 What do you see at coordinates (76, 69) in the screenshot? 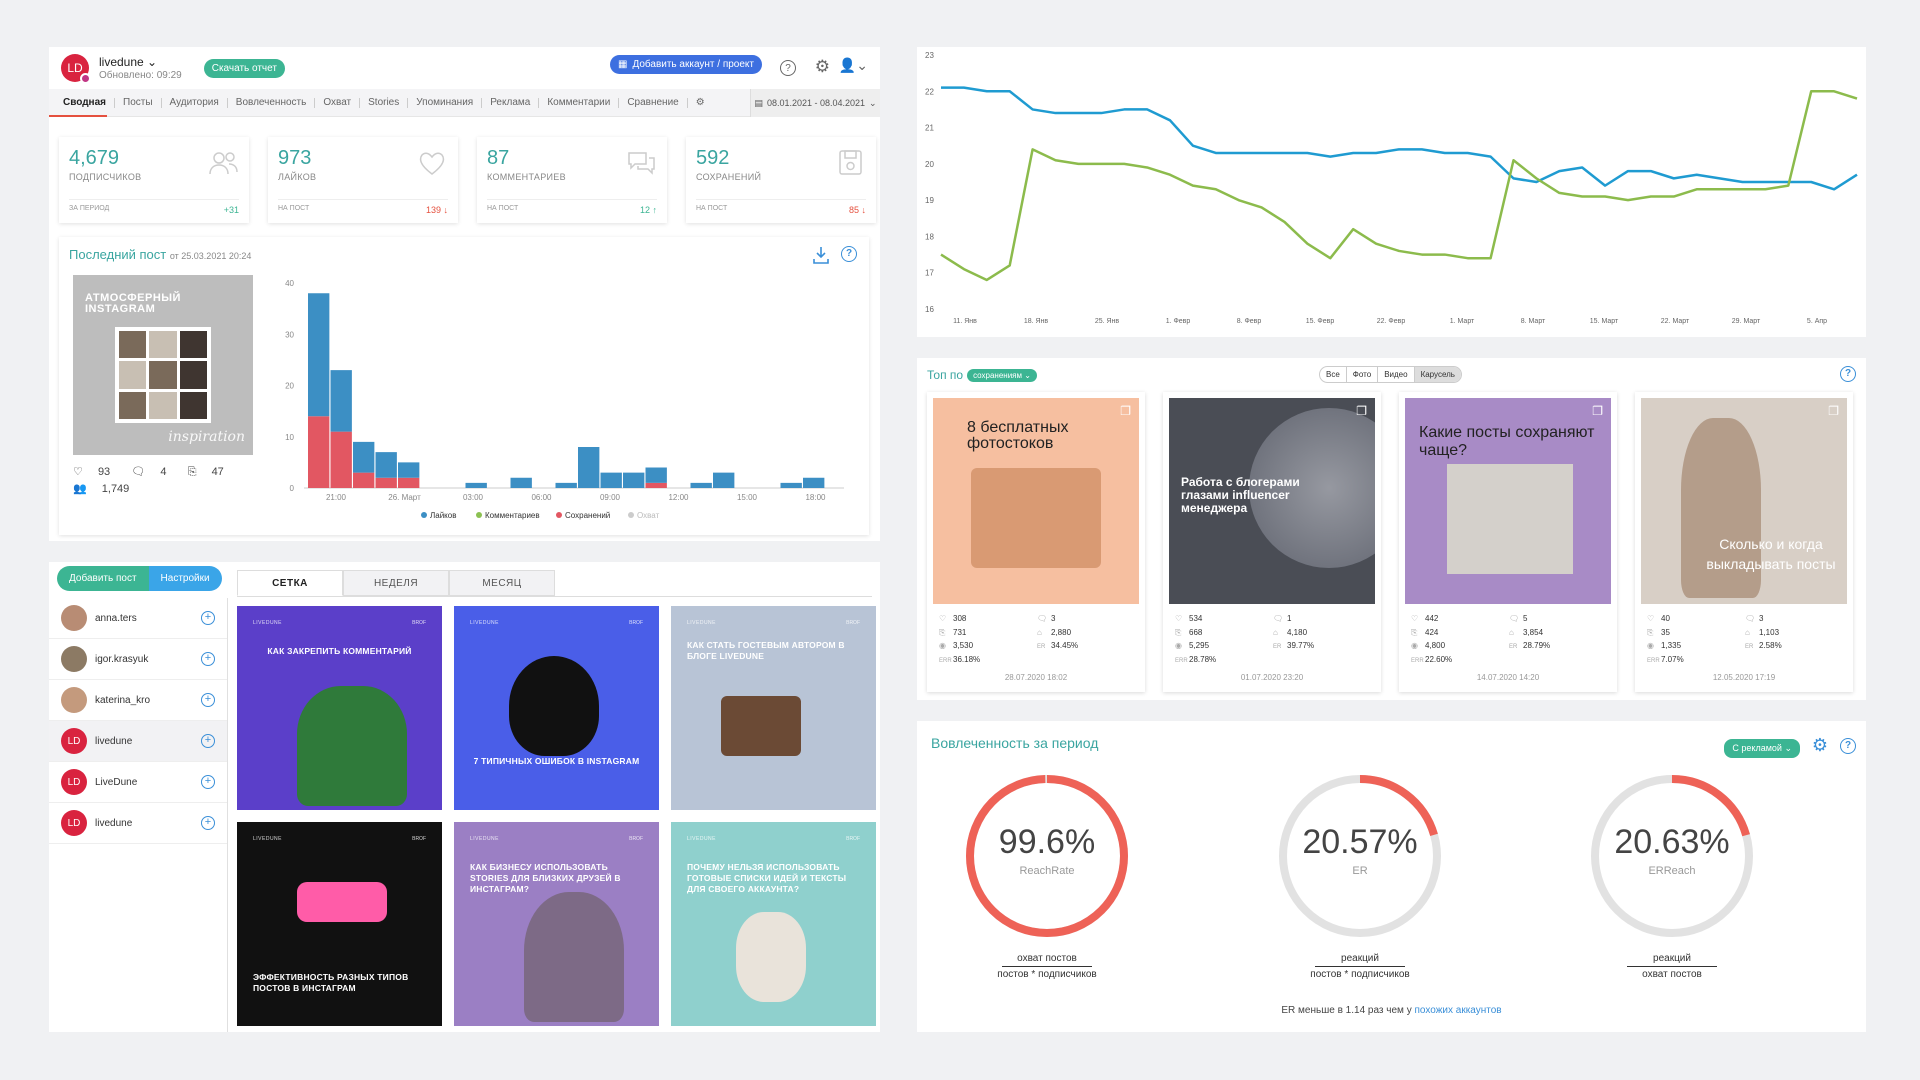
I see `account-avatar: LD` at bounding box center [76, 69].